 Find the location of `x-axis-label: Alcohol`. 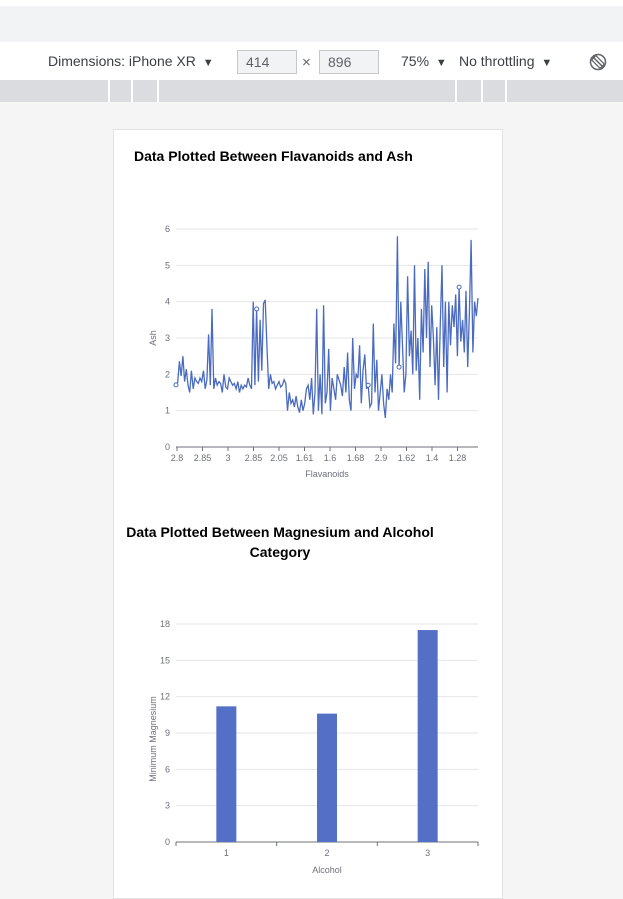

x-axis-label: Alcohol is located at coordinates (327, 870).